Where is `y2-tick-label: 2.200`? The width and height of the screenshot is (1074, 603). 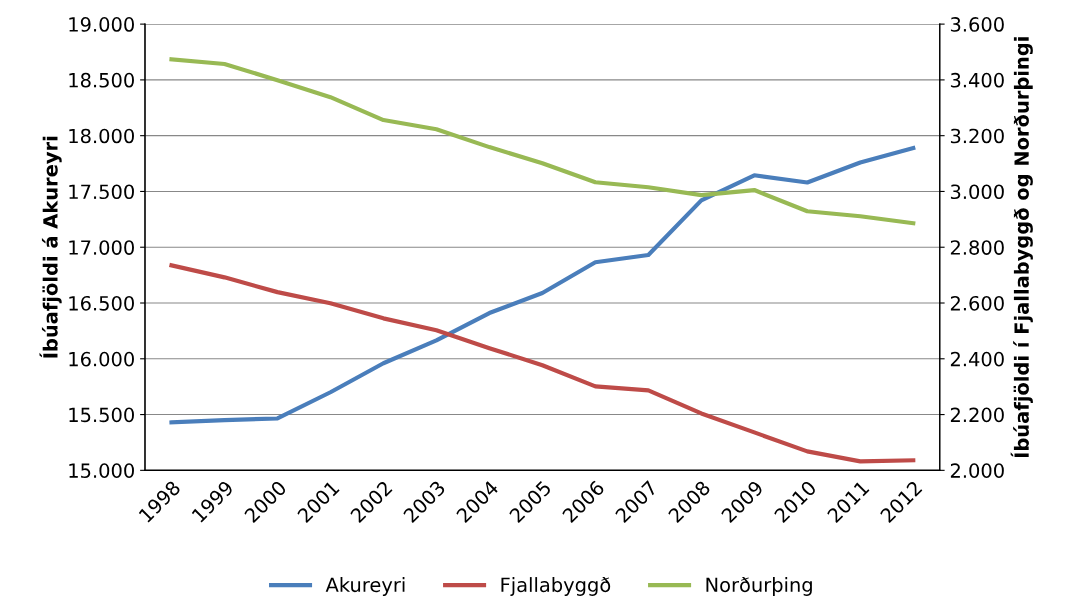 y2-tick-label: 2.200 is located at coordinates (977, 415).